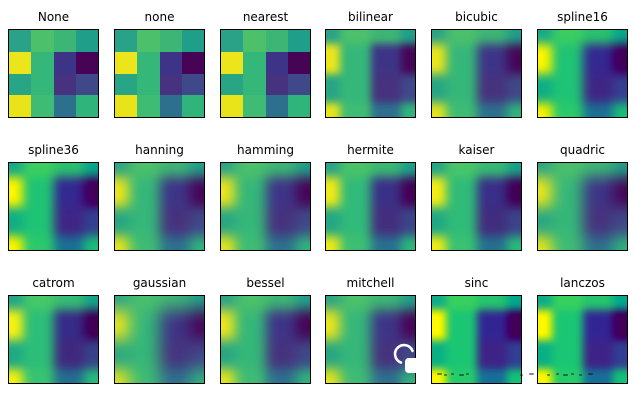 The image size is (636, 400). I want to click on subplot-title: nearest, so click(265, 17).